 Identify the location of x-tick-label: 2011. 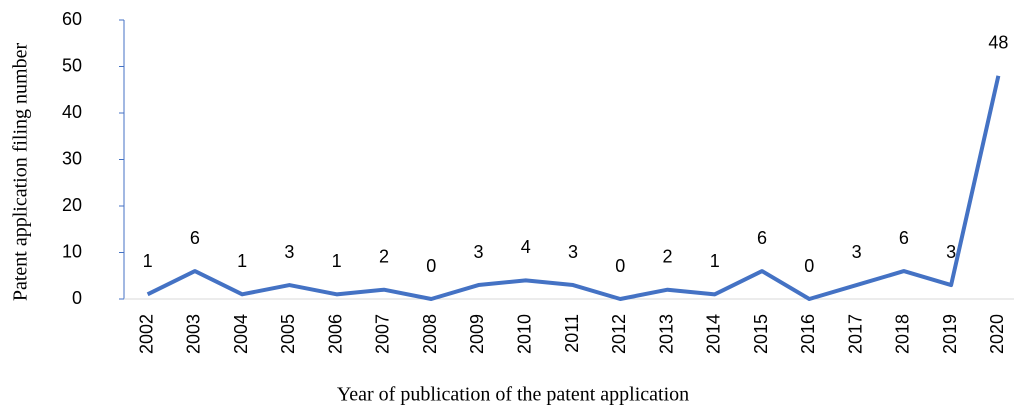
(572, 333).